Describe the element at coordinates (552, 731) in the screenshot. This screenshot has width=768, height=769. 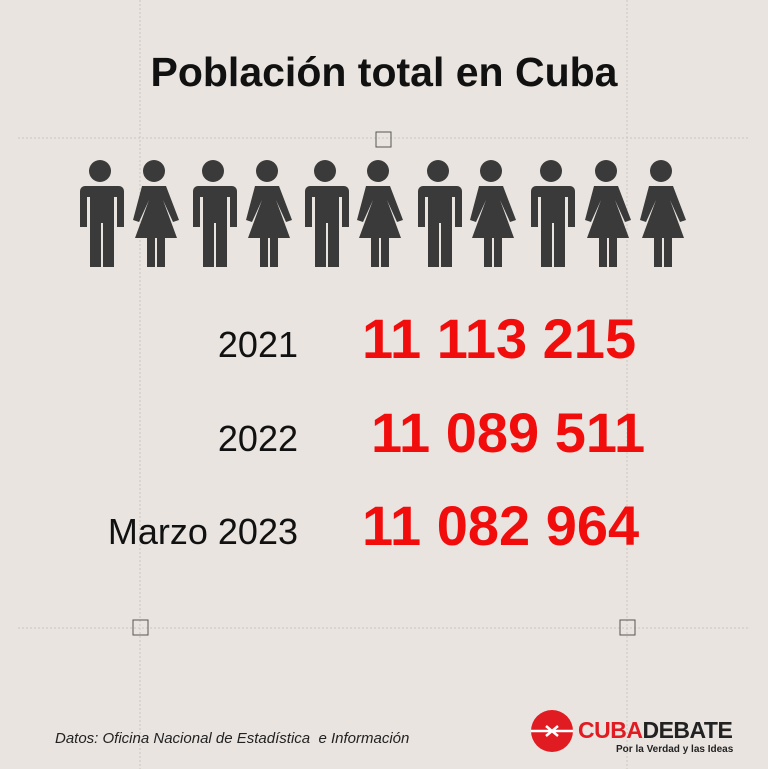
I see `logo-arrows` at that location.